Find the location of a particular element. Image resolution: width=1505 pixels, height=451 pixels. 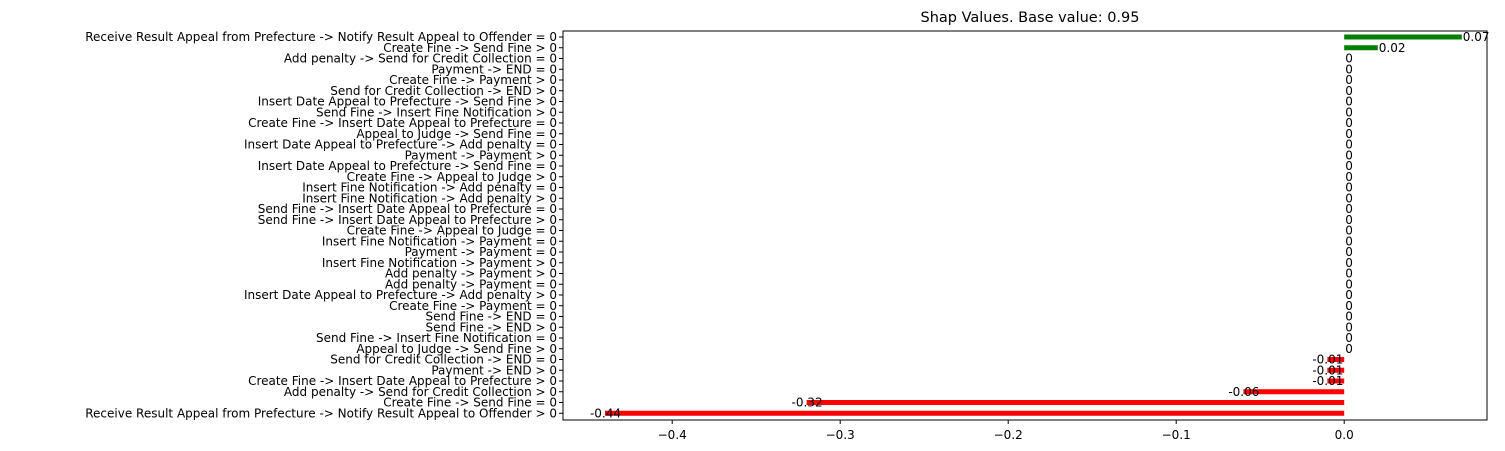

data-label: 0.07 is located at coordinates (1476, 37).